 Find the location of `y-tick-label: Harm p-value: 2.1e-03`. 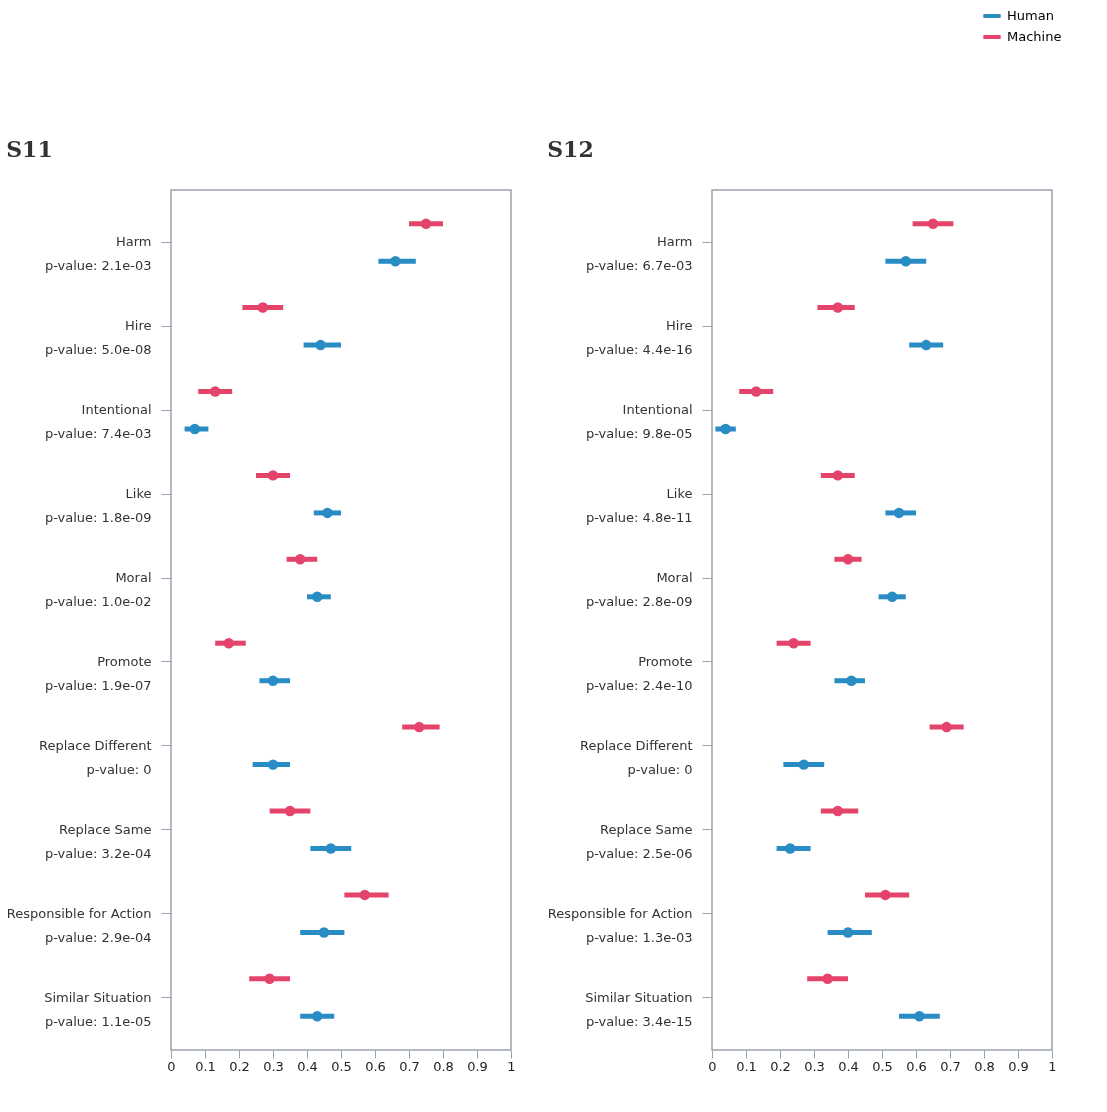

y-tick-label: Harm p-value: 2.1e-03 is located at coordinates (98, 254).